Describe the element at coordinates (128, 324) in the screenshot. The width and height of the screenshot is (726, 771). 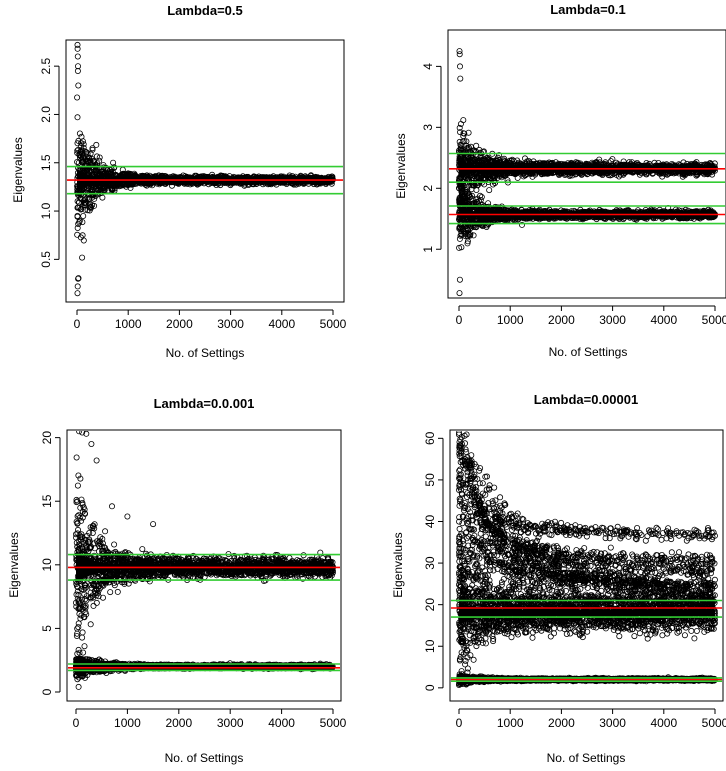
I see `x-tick-label: 1000` at that location.